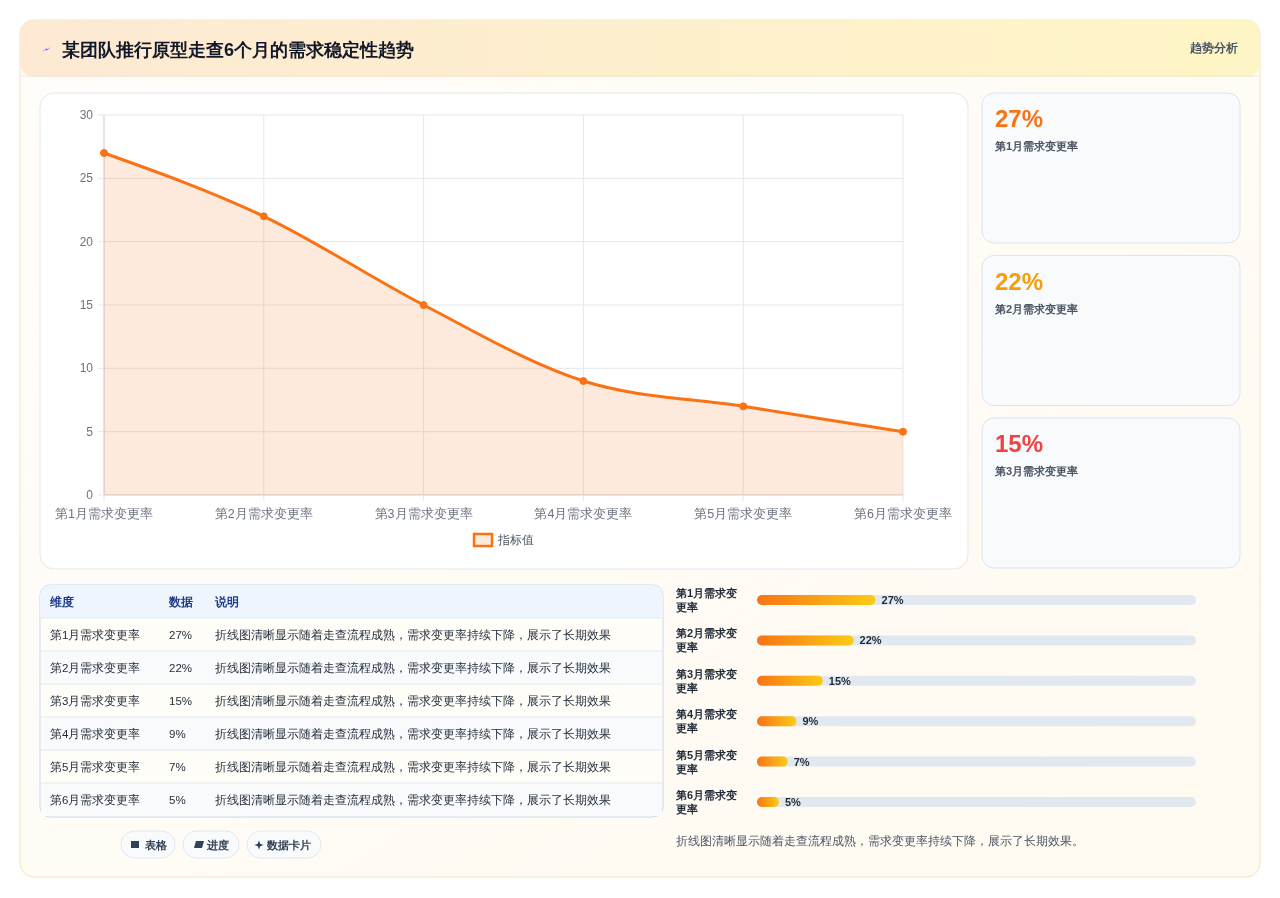 This screenshot has width=1280, height=898. Describe the element at coordinates (104, 513) in the screenshot. I see `x-tick-label: 第1月需求变更率` at that location.